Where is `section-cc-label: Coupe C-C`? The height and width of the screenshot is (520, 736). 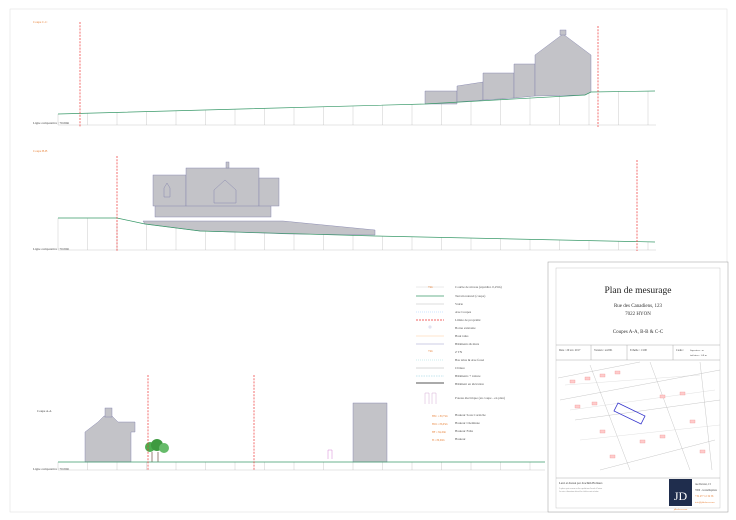
section-cc-label: Coupe C-C is located at coordinates (40, 22).